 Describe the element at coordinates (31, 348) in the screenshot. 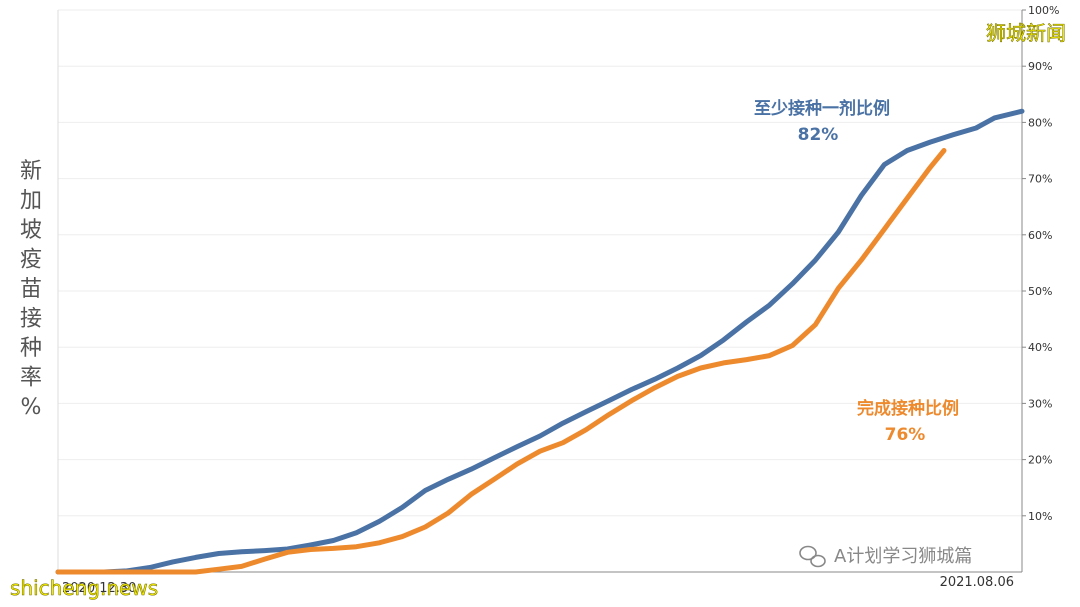

I see `y-axis-title-char: 种` at that location.